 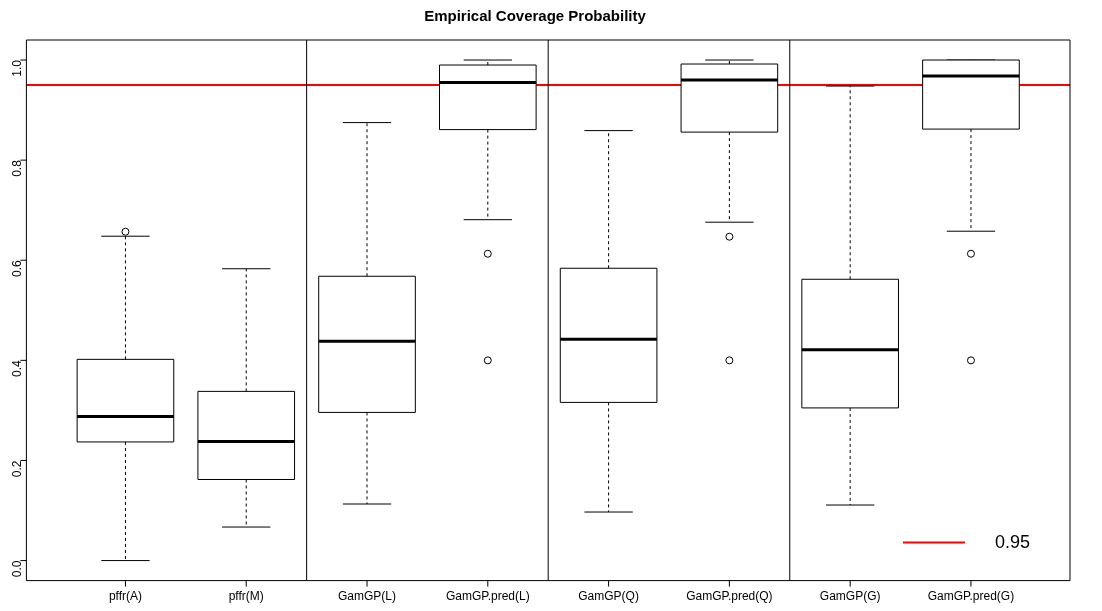 What do you see at coordinates (16, 369) in the screenshot?
I see `y-tick-label: 0.4` at bounding box center [16, 369].